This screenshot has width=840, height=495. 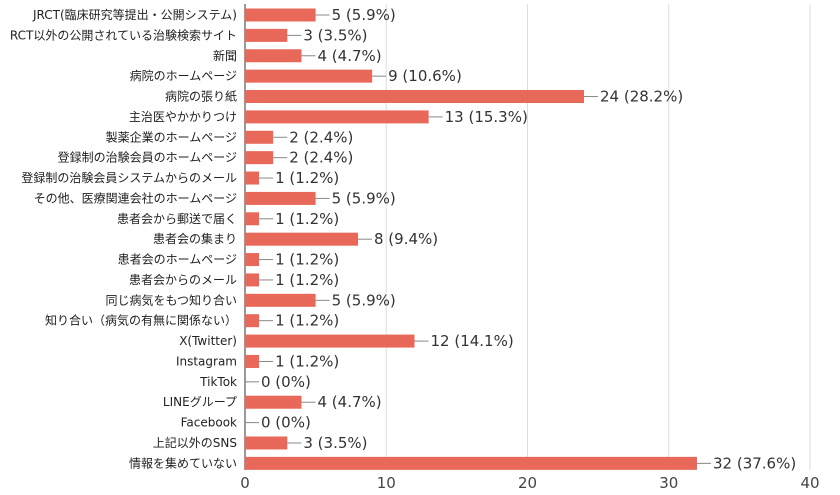 I want to click on category-label: X(Twitter), so click(x=208, y=341).